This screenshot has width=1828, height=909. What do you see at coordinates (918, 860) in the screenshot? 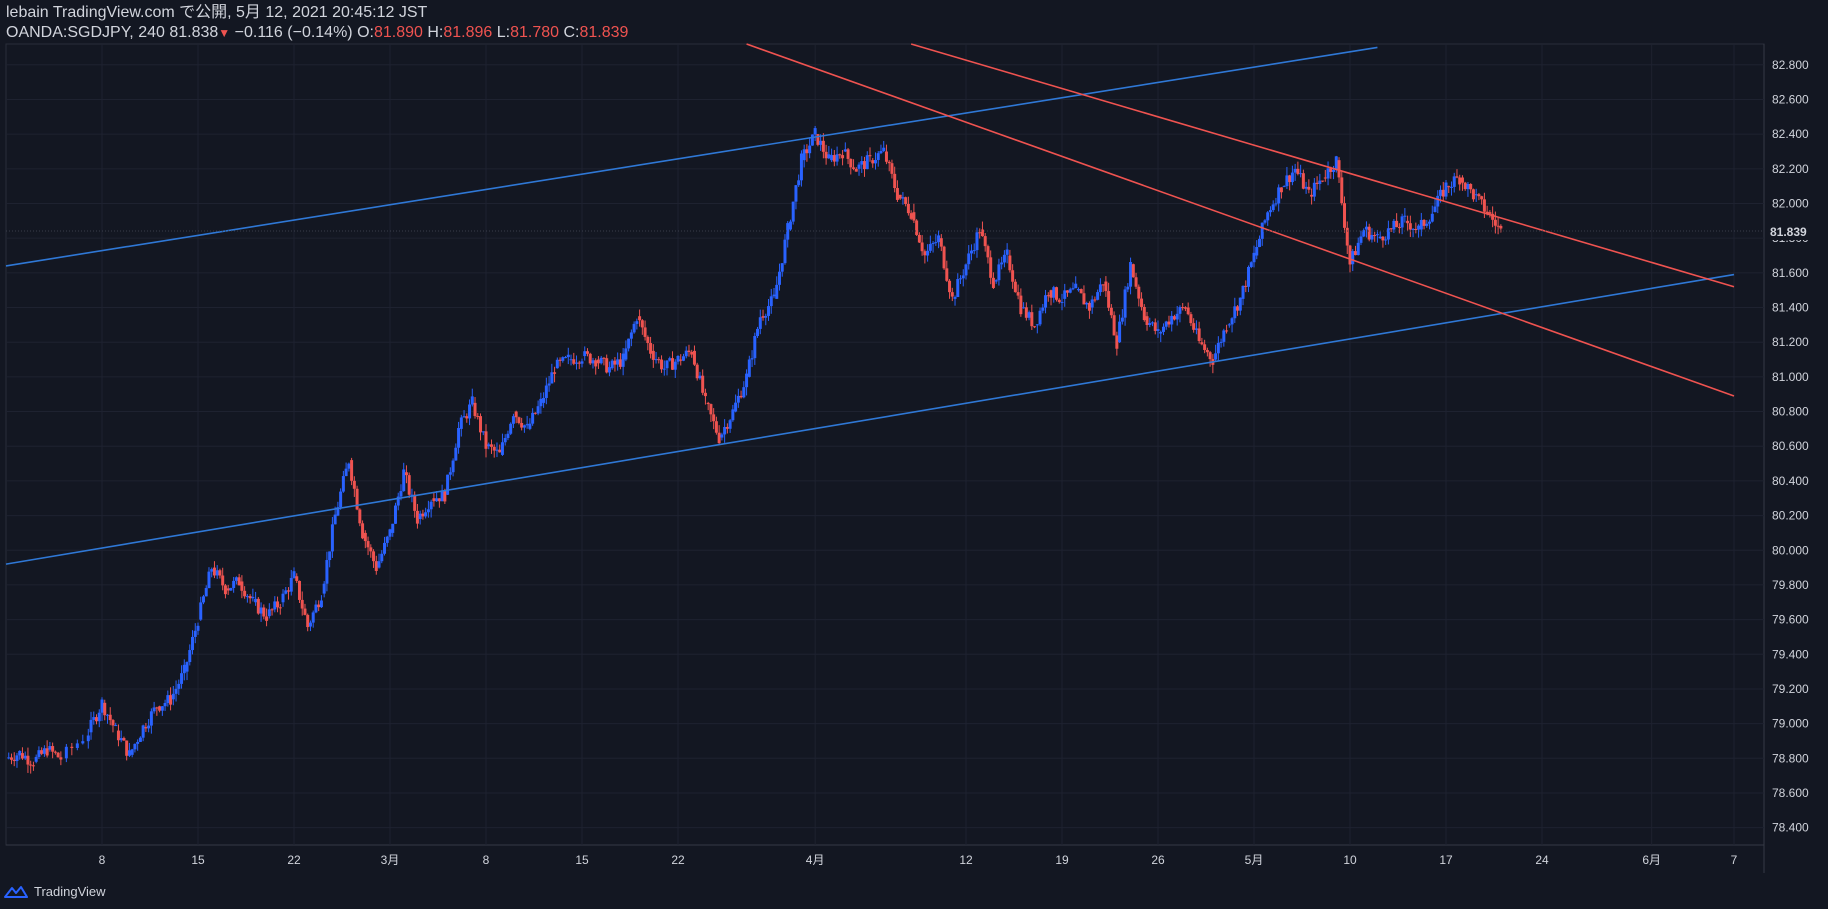
I see `time-axis: 8 15 22 3月 8 15 22 4月 12 19 26 5月 10 17 24 6月 7` at bounding box center [918, 860].